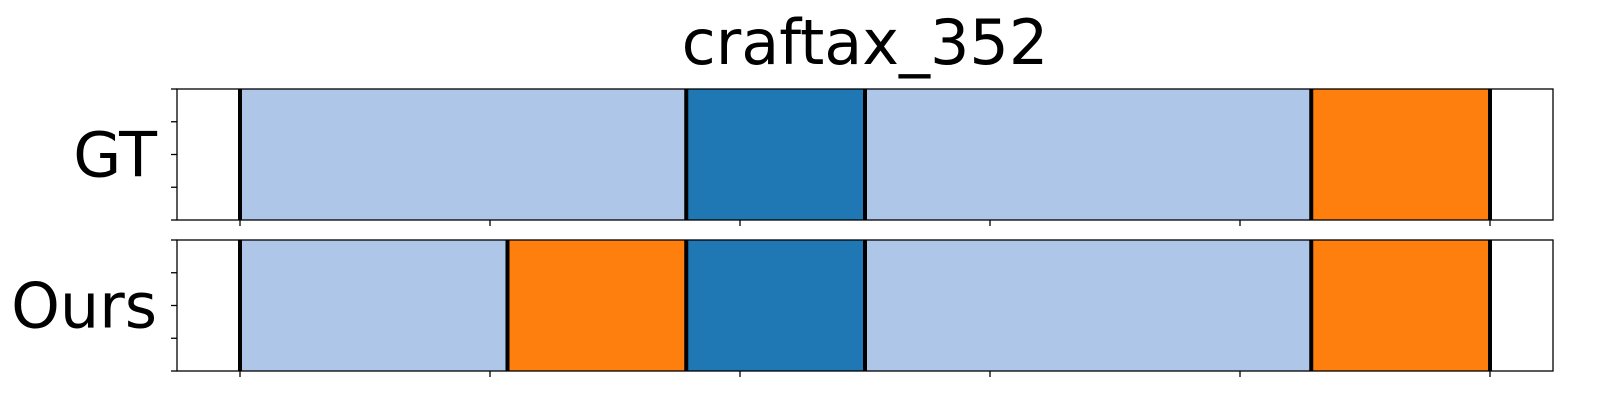  Describe the element at coordinates (865, 42) in the screenshot. I see `chart-title: craftax_352` at that location.